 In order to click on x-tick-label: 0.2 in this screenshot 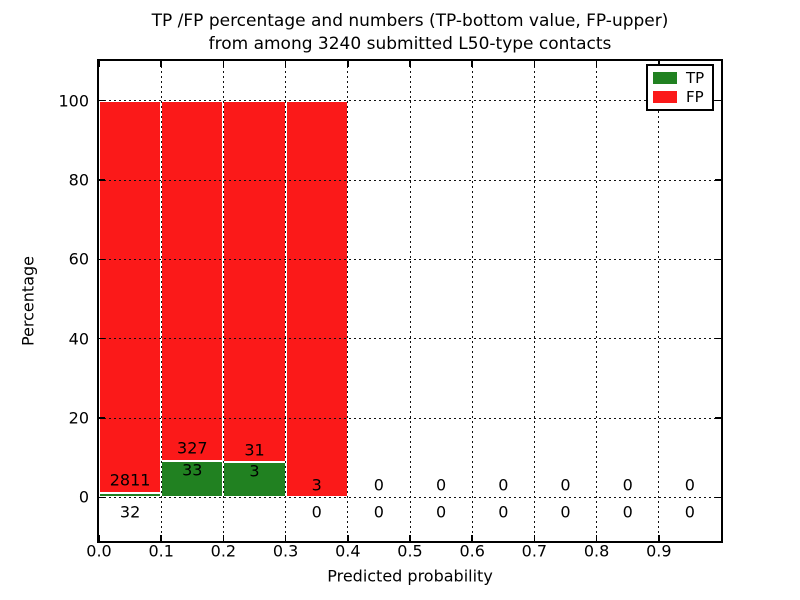, I will do `click(223, 551)`.